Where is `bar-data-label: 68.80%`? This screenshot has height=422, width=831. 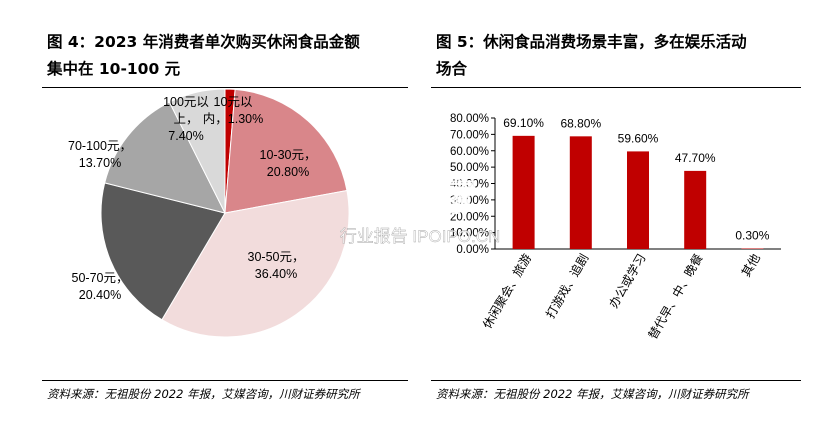
bar-data-label: 68.80% is located at coordinates (580, 123).